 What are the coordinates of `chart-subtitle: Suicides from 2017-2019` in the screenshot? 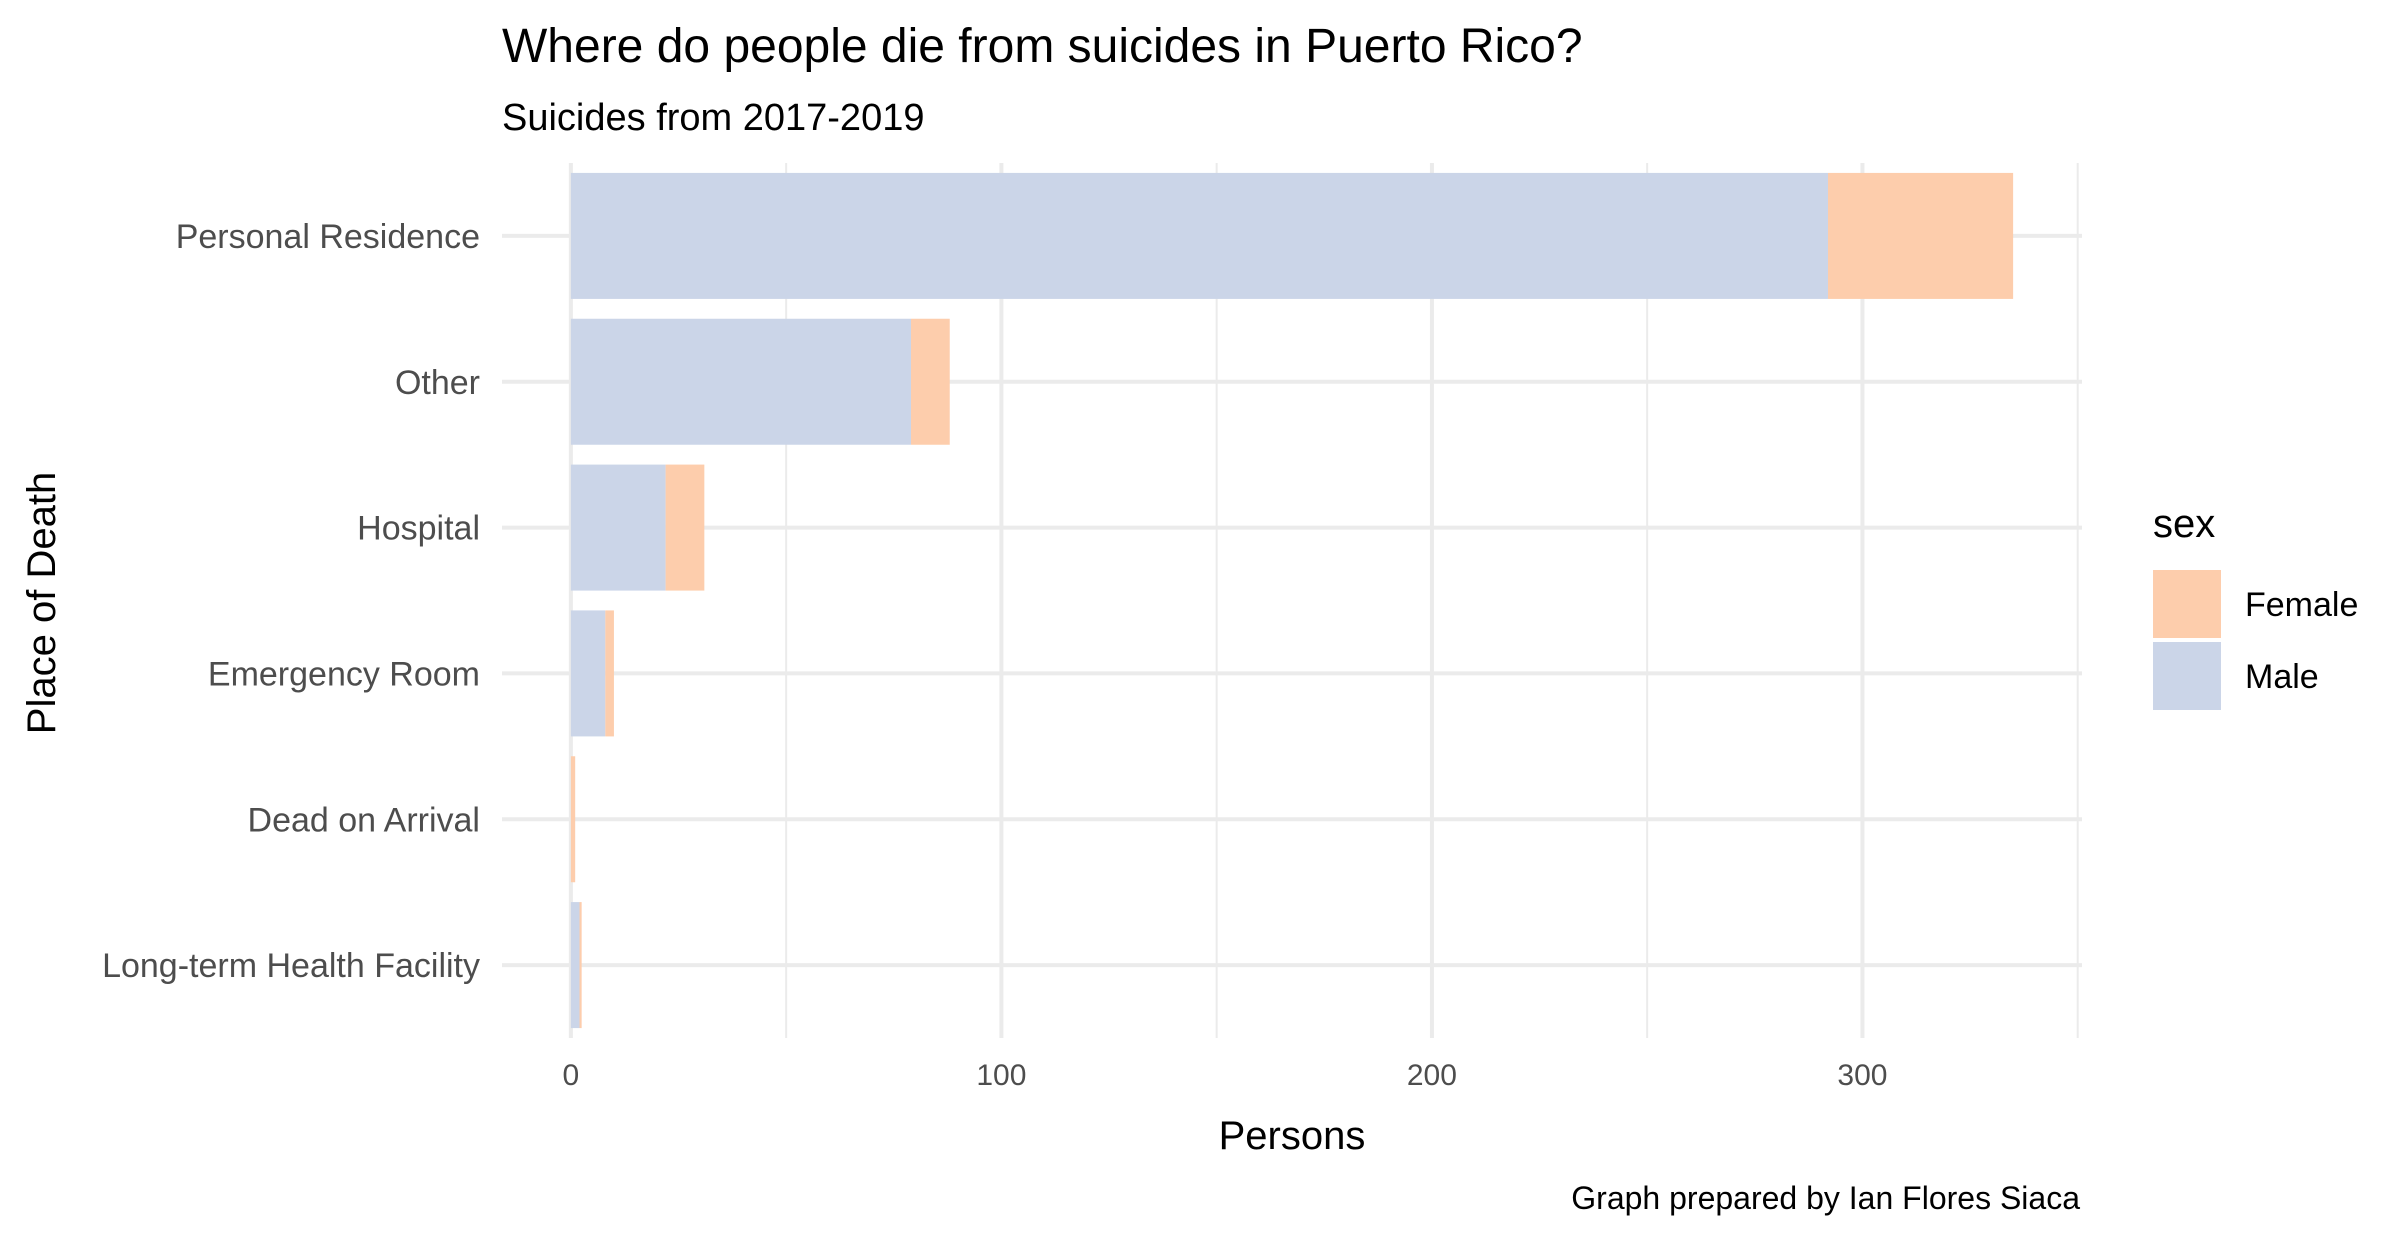 It's located at (713, 118).